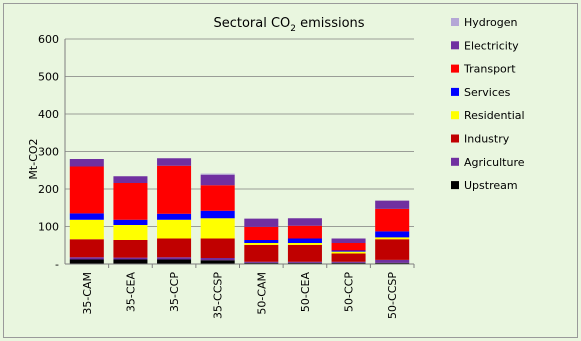  Describe the element at coordinates (174, 162) in the screenshot. I see `bar-electricity-35-ccp` at that location.